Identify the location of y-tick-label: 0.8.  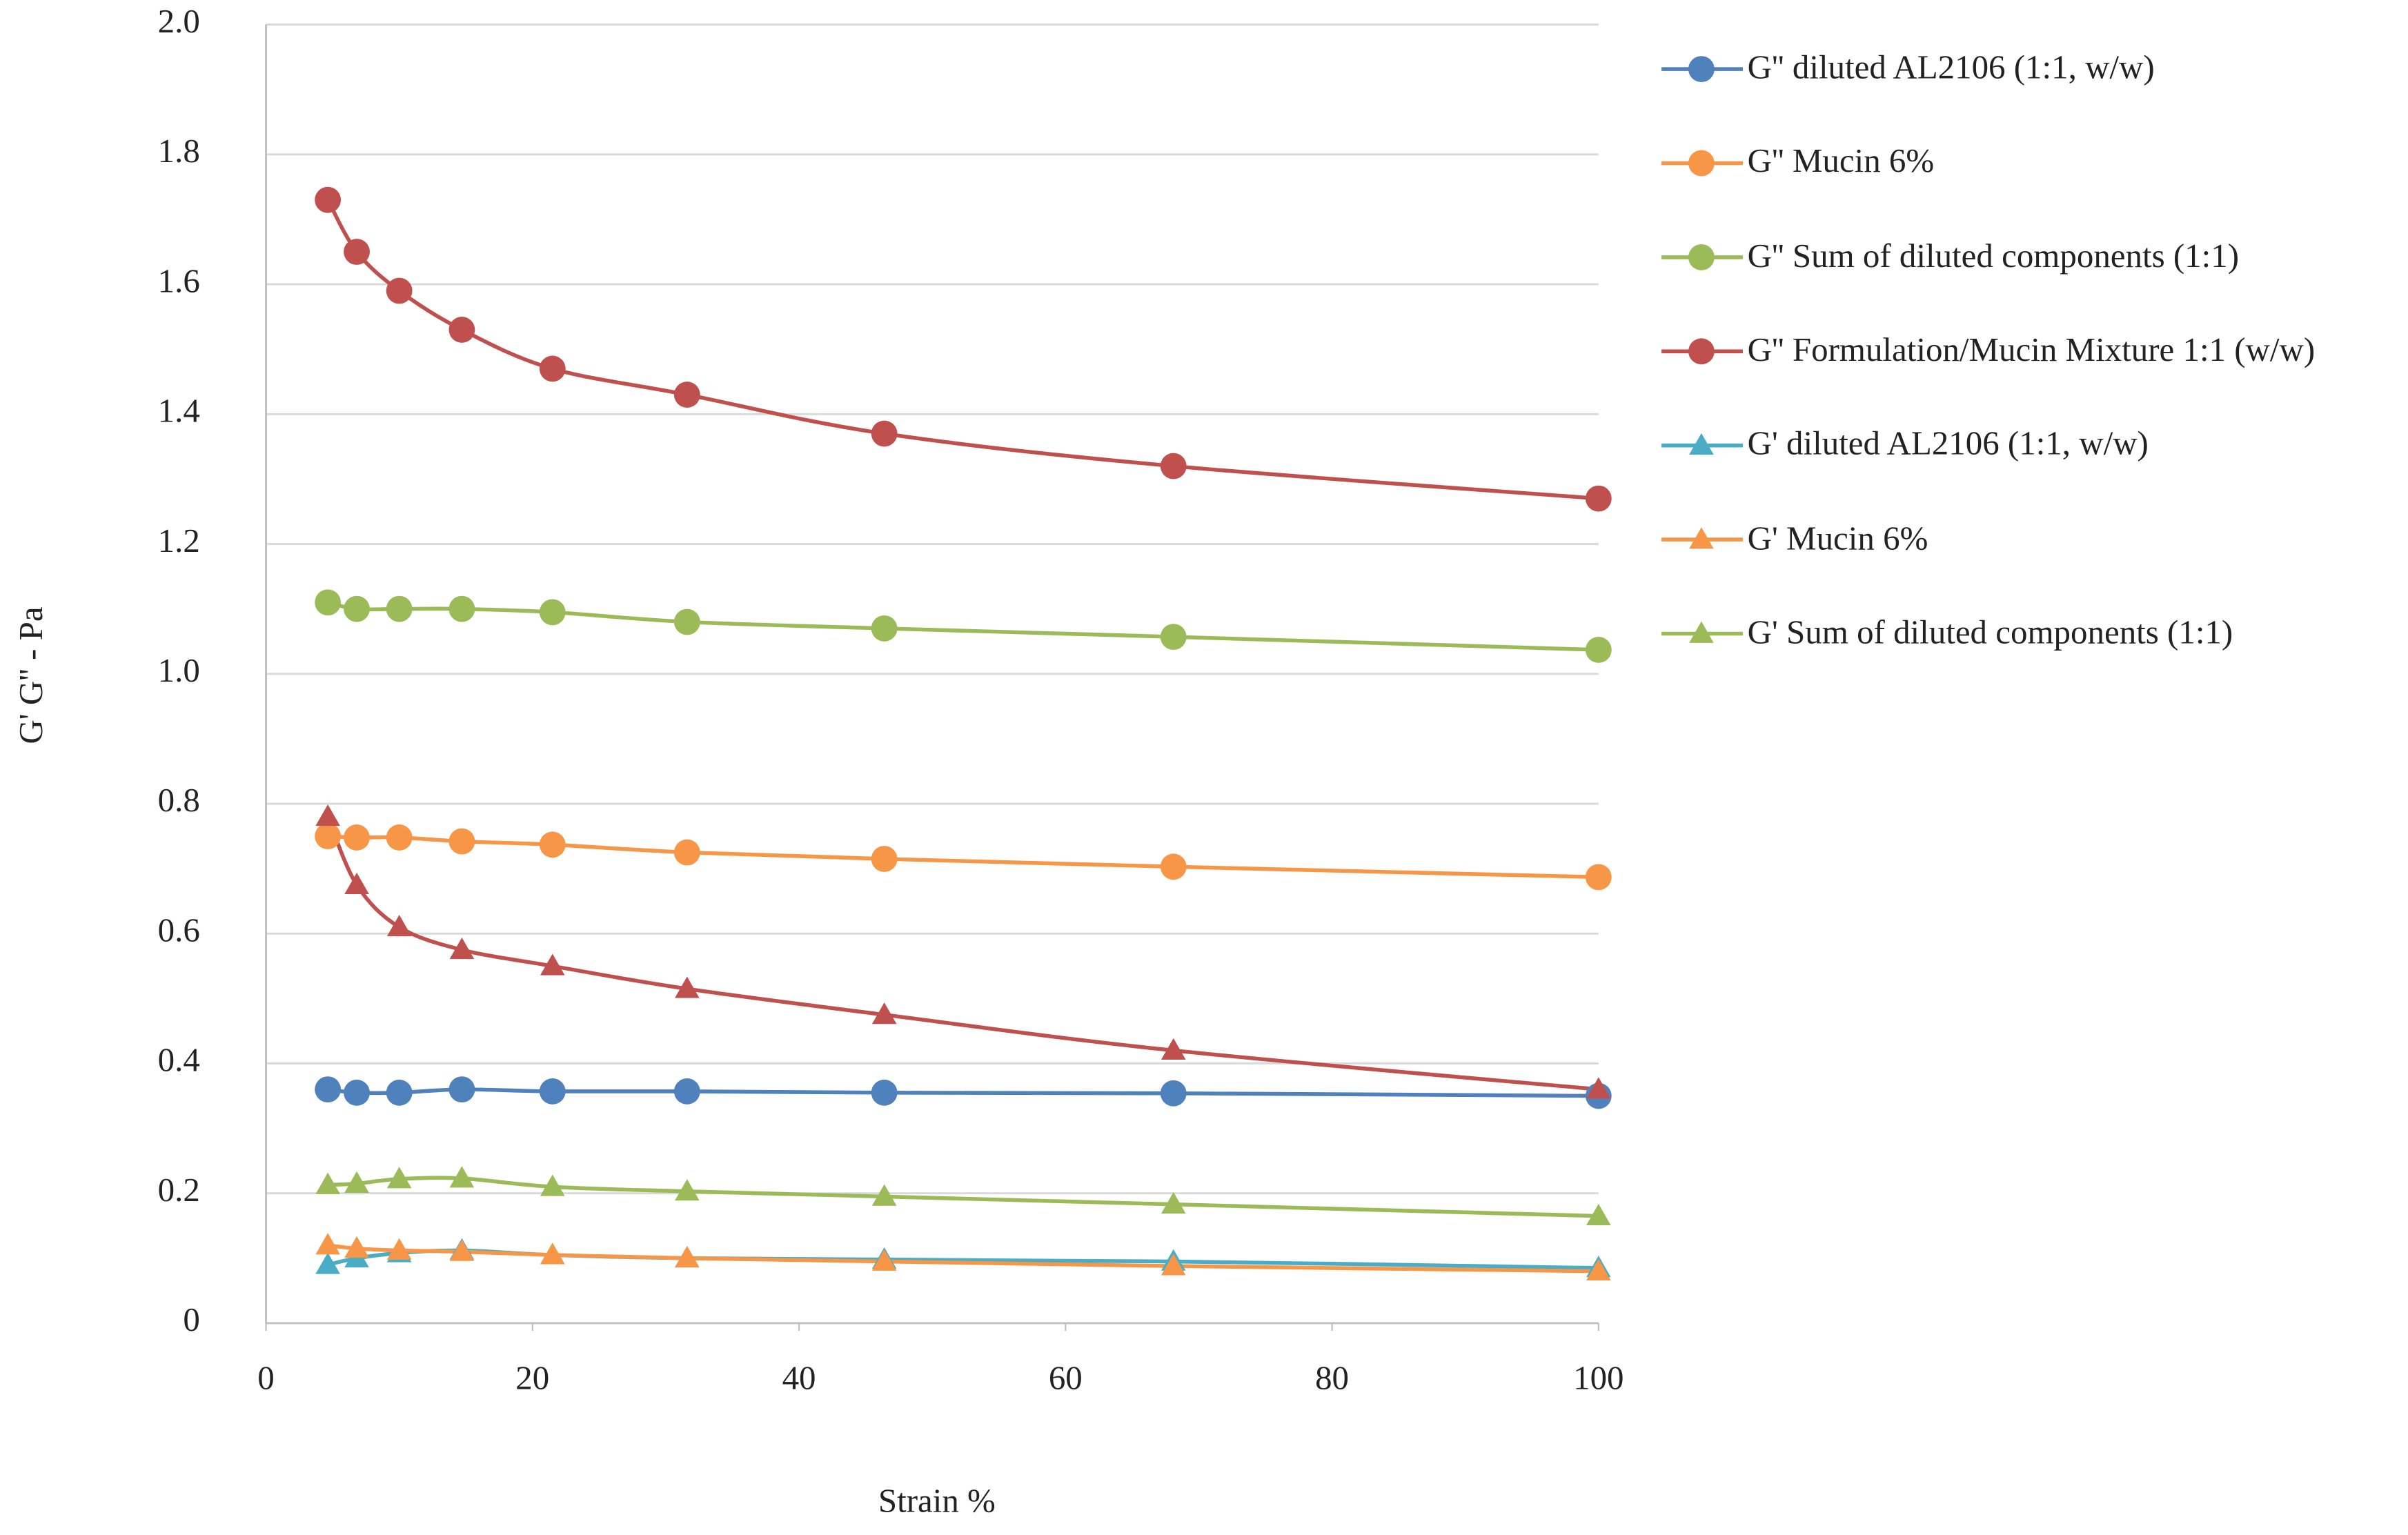
(179, 800).